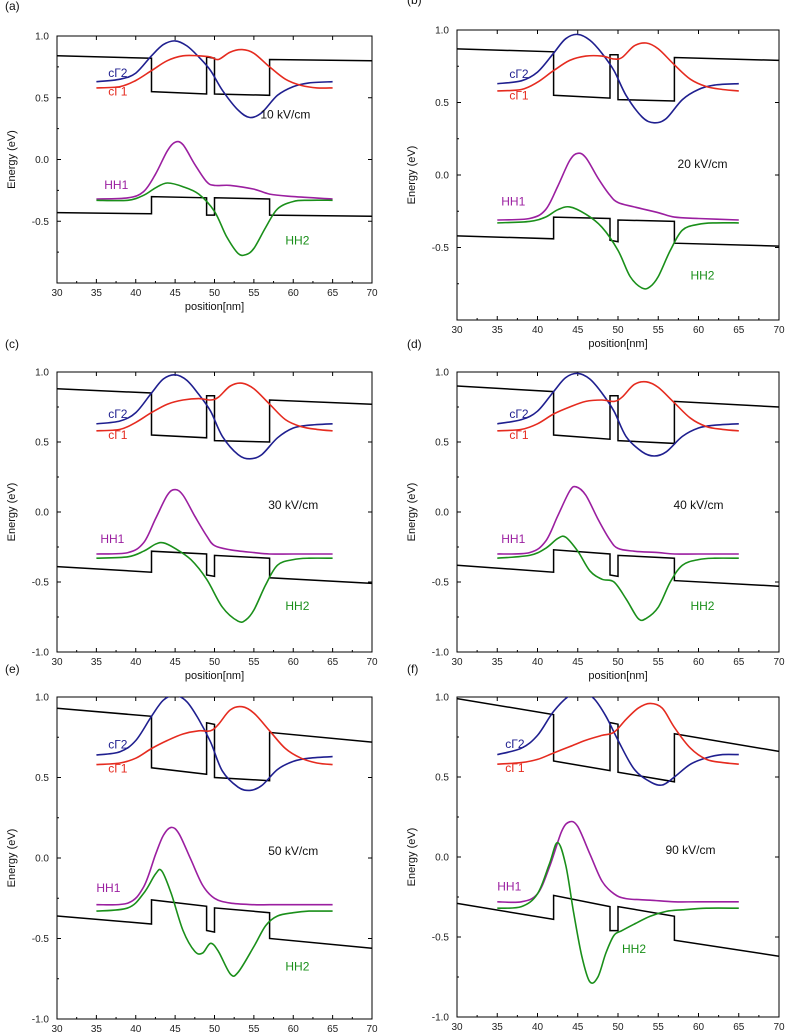 The width and height of the screenshot is (787, 1036). I want to click on panel-label: (f), so click(412, 669).